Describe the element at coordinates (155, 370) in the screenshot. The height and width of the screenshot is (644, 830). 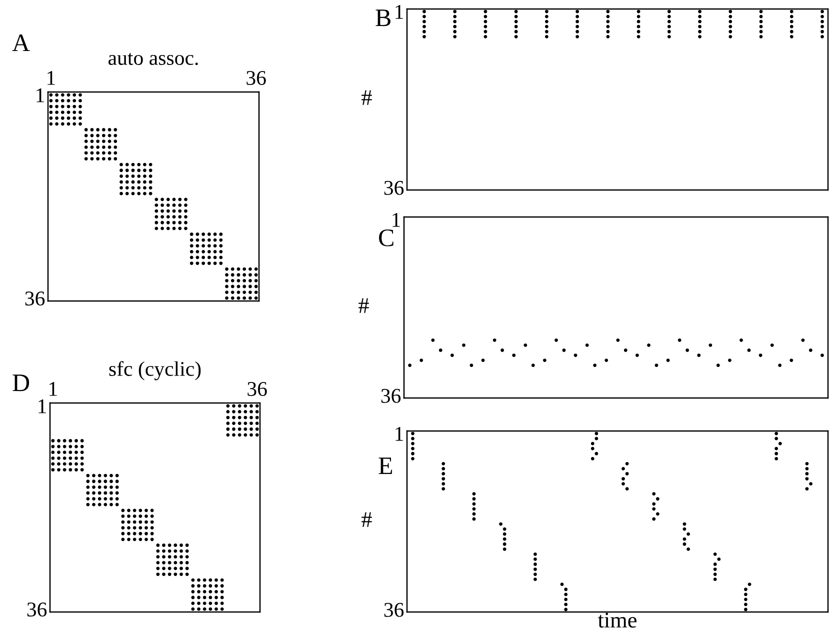
I see `chart-title: sfc (cyclic)` at that location.